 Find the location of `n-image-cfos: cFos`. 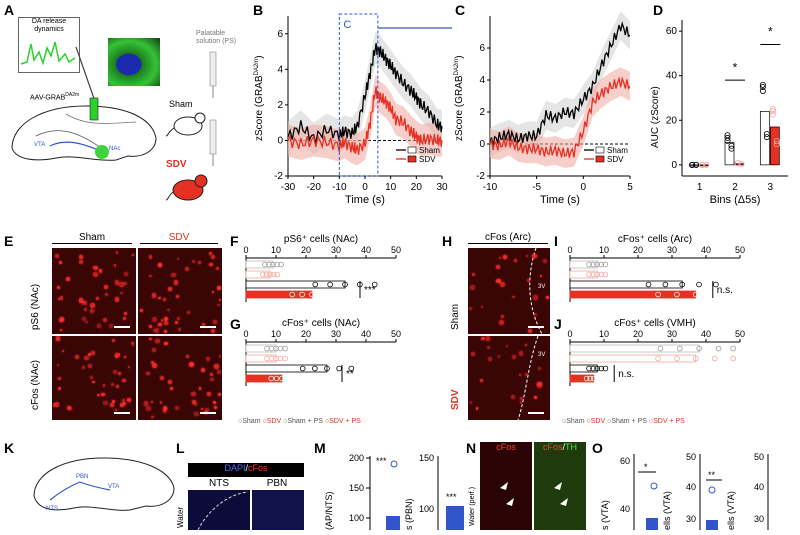

n-image-cfos: cFos is located at coordinates (506, 486).